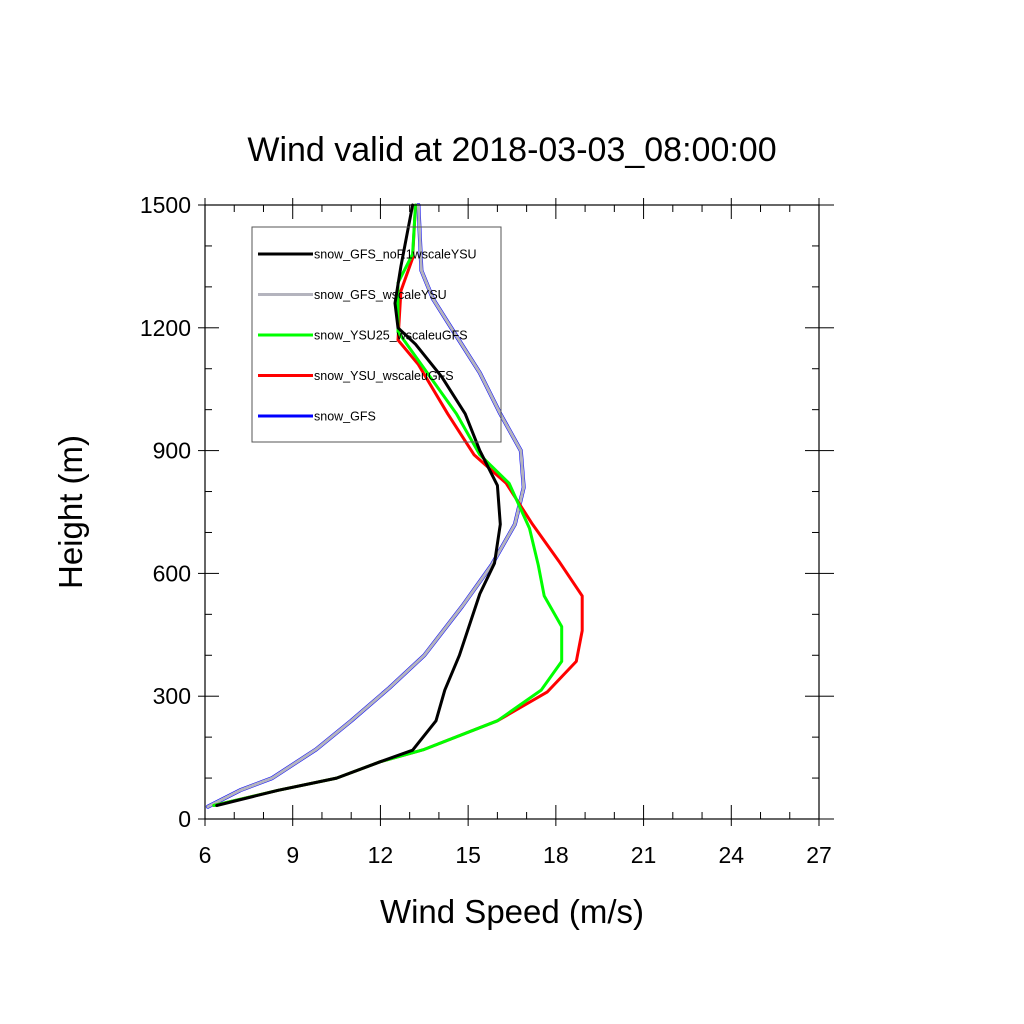  Describe the element at coordinates (70, 512) in the screenshot. I see `y-axis-label: Height (m)` at that location.